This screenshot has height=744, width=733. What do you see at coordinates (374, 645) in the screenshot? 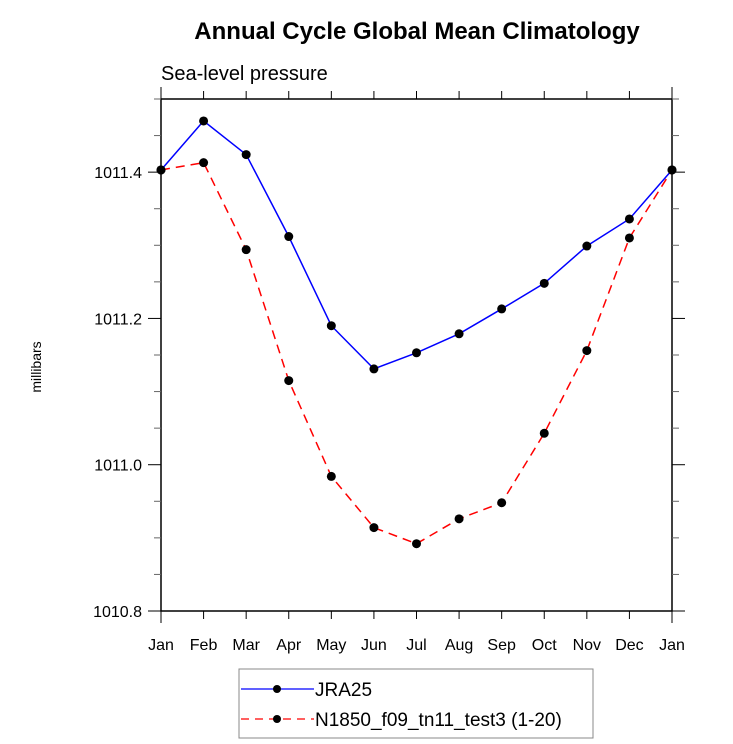
I see `x-tick-label: Jun` at bounding box center [374, 645].